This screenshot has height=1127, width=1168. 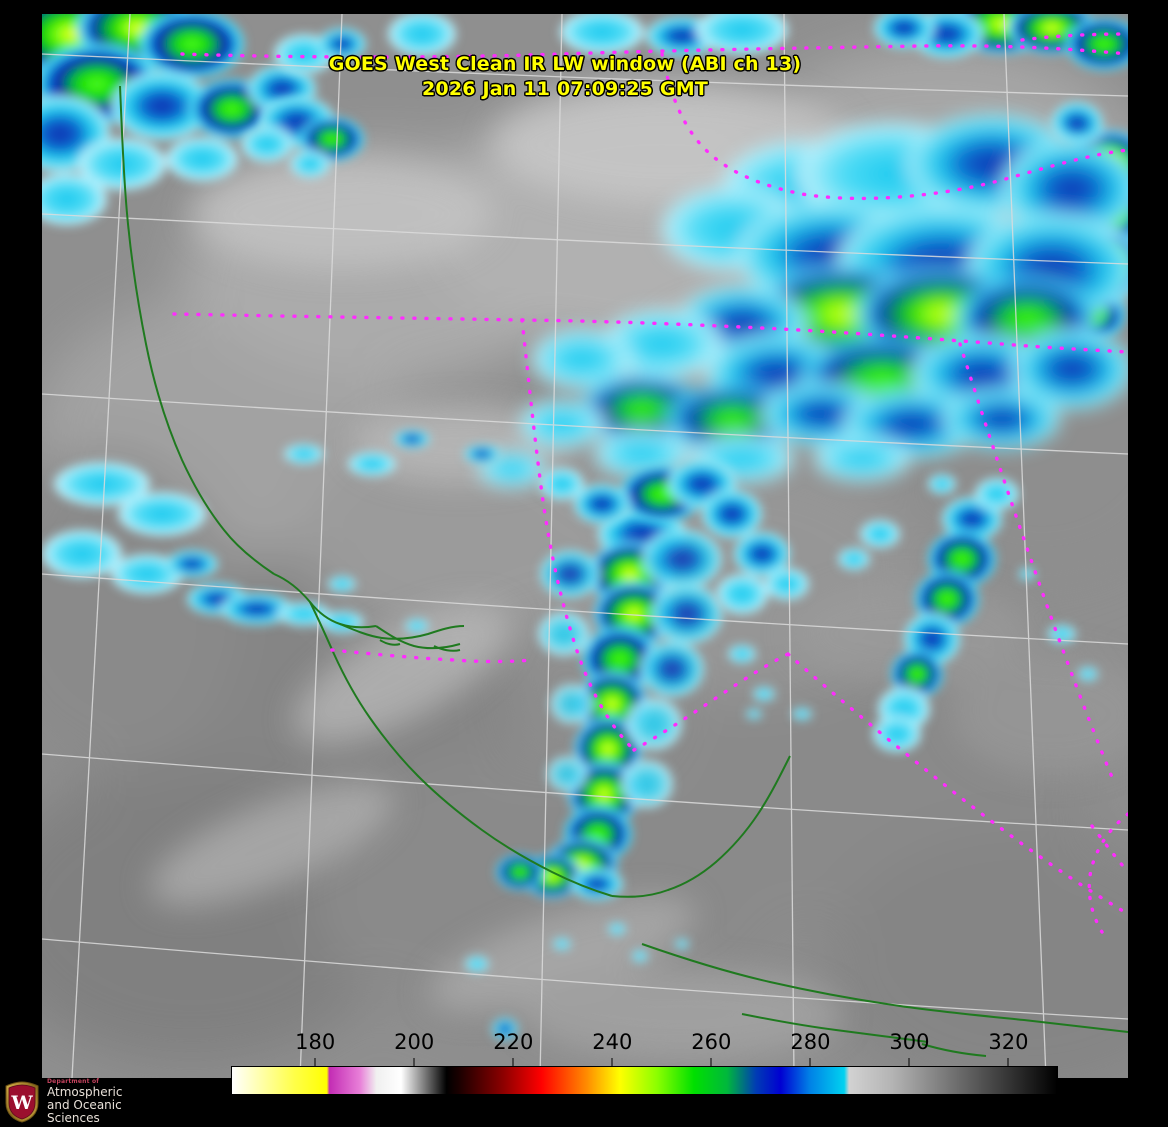 What do you see at coordinates (315, 1042) in the screenshot?
I see `colorbar-tick-label-180: 180` at bounding box center [315, 1042].